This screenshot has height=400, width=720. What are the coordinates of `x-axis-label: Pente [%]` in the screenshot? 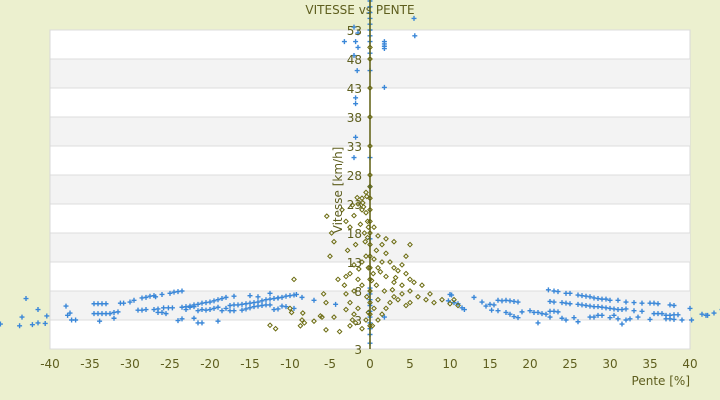 It's located at (661, 381).